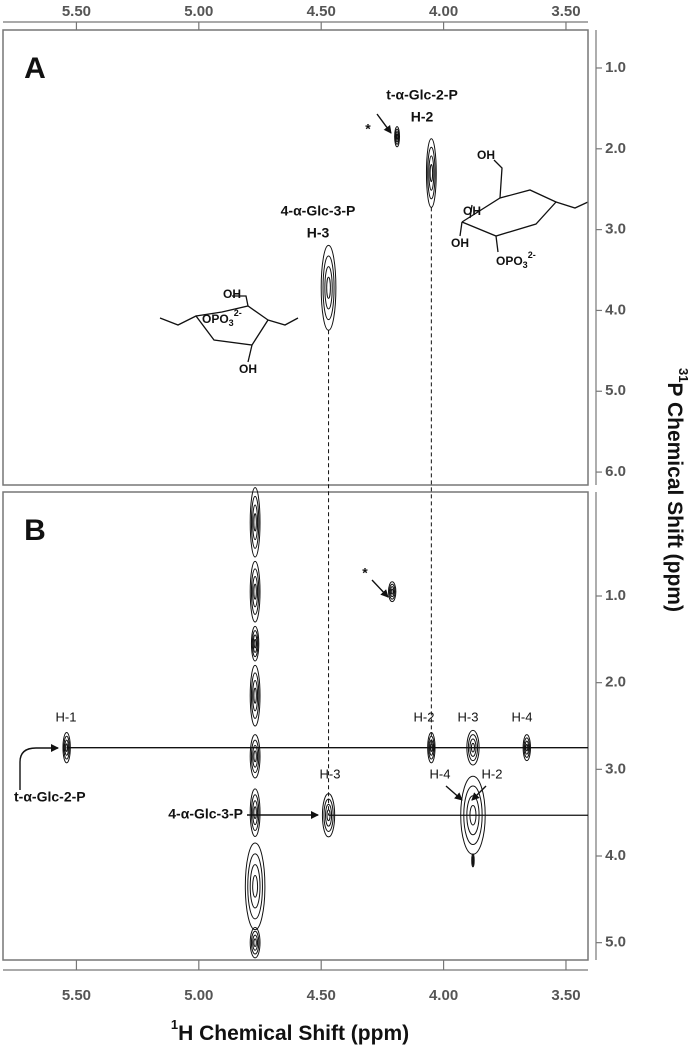  What do you see at coordinates (565, 995) in the screenshot?
I see `x-tick-label-bottom: 3.50` at bounding box center [565, 995].